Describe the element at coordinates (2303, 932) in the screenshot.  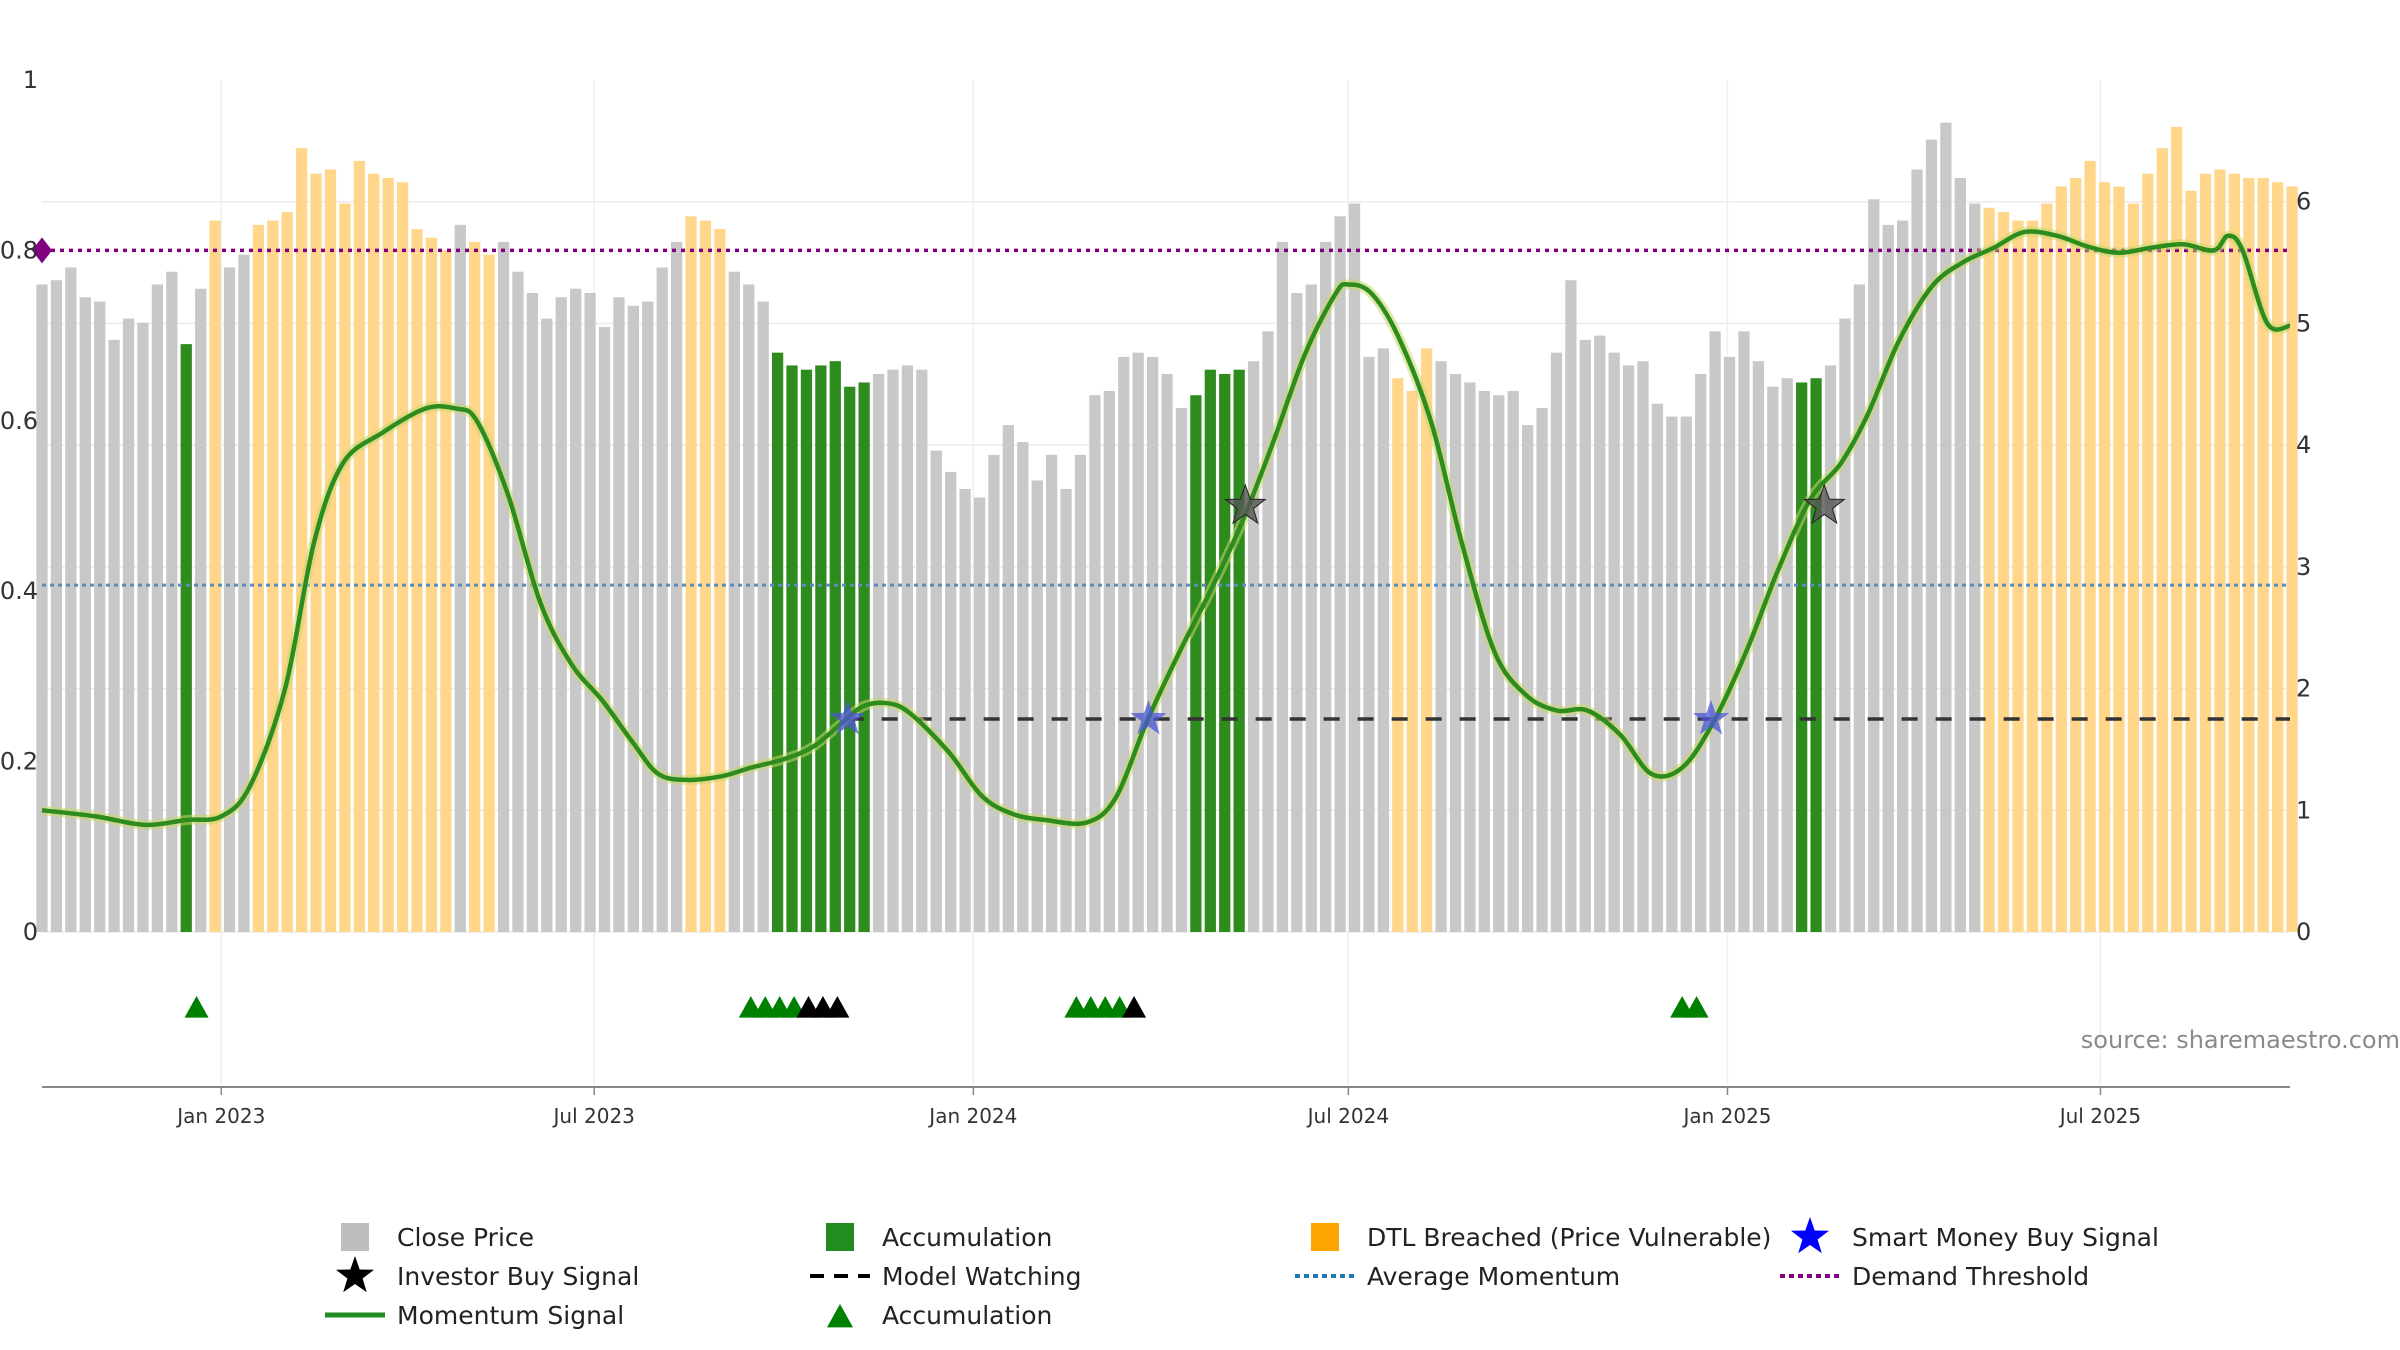
I see `right-axis-tick-label: 0` at that location.